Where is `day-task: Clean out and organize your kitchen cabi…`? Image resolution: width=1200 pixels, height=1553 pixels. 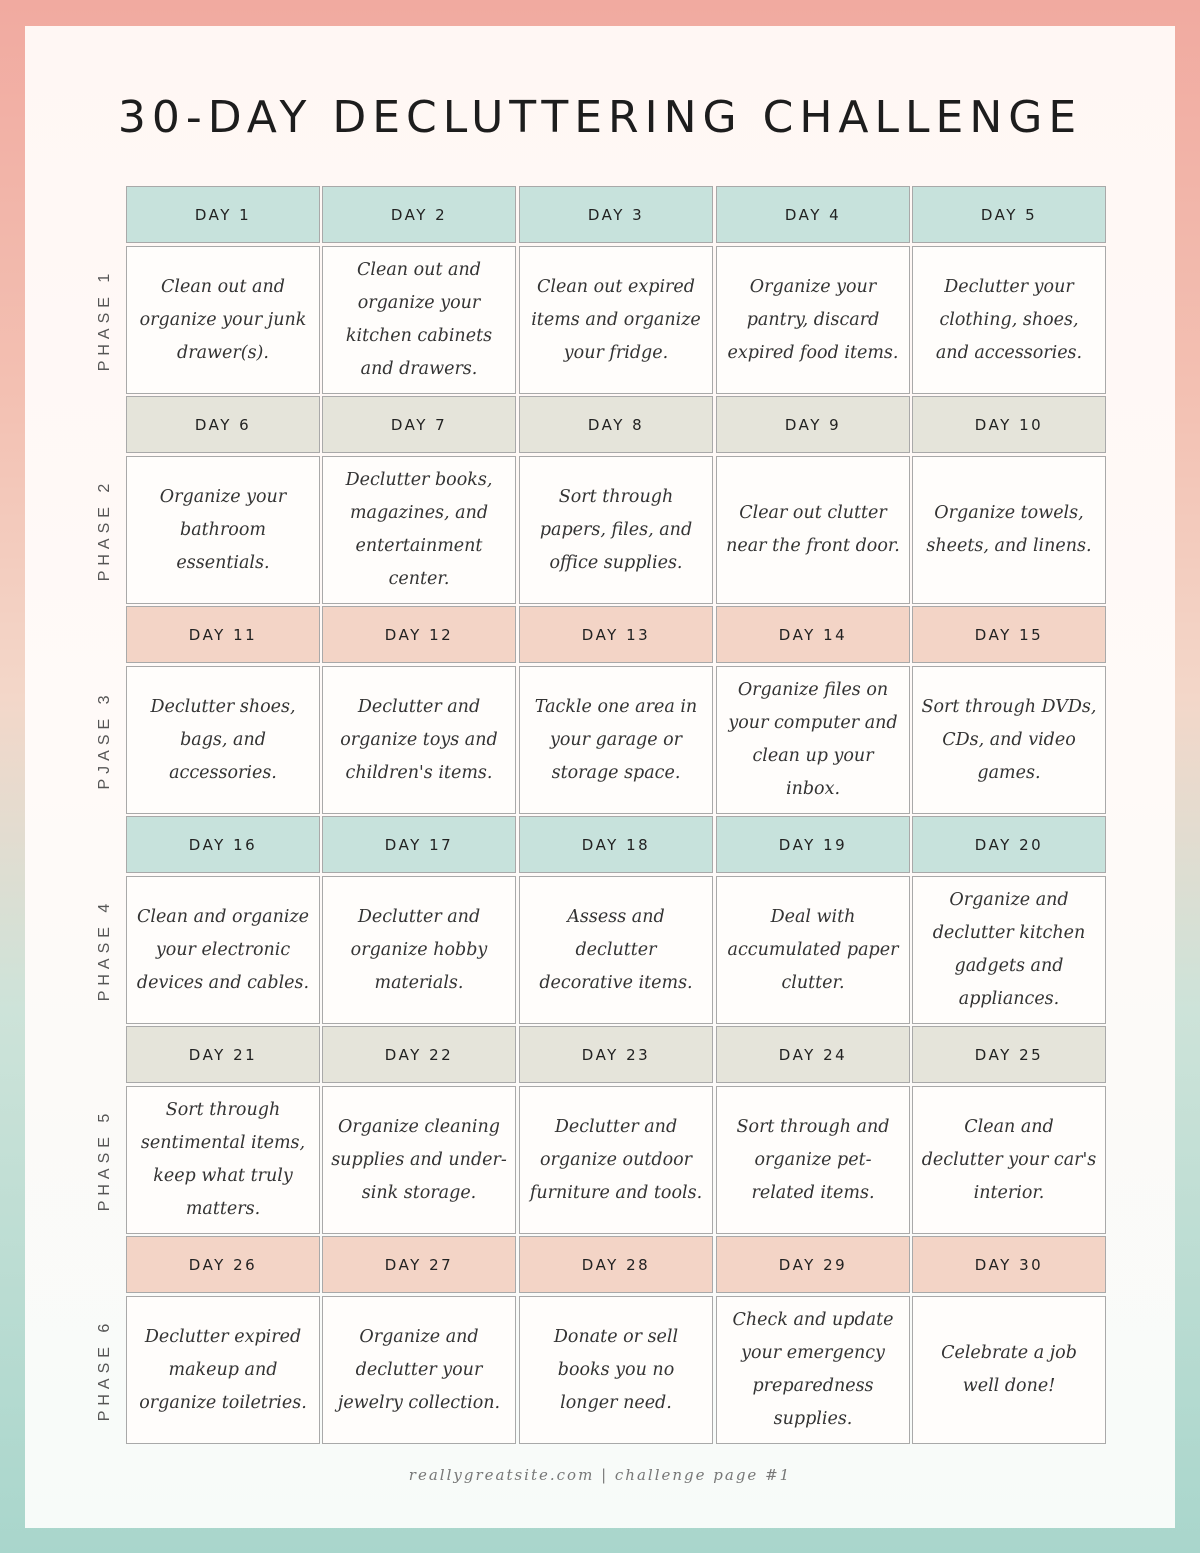 day-task: Clean out and organize your kitchen cabi… is located at coordinates (419, 320).